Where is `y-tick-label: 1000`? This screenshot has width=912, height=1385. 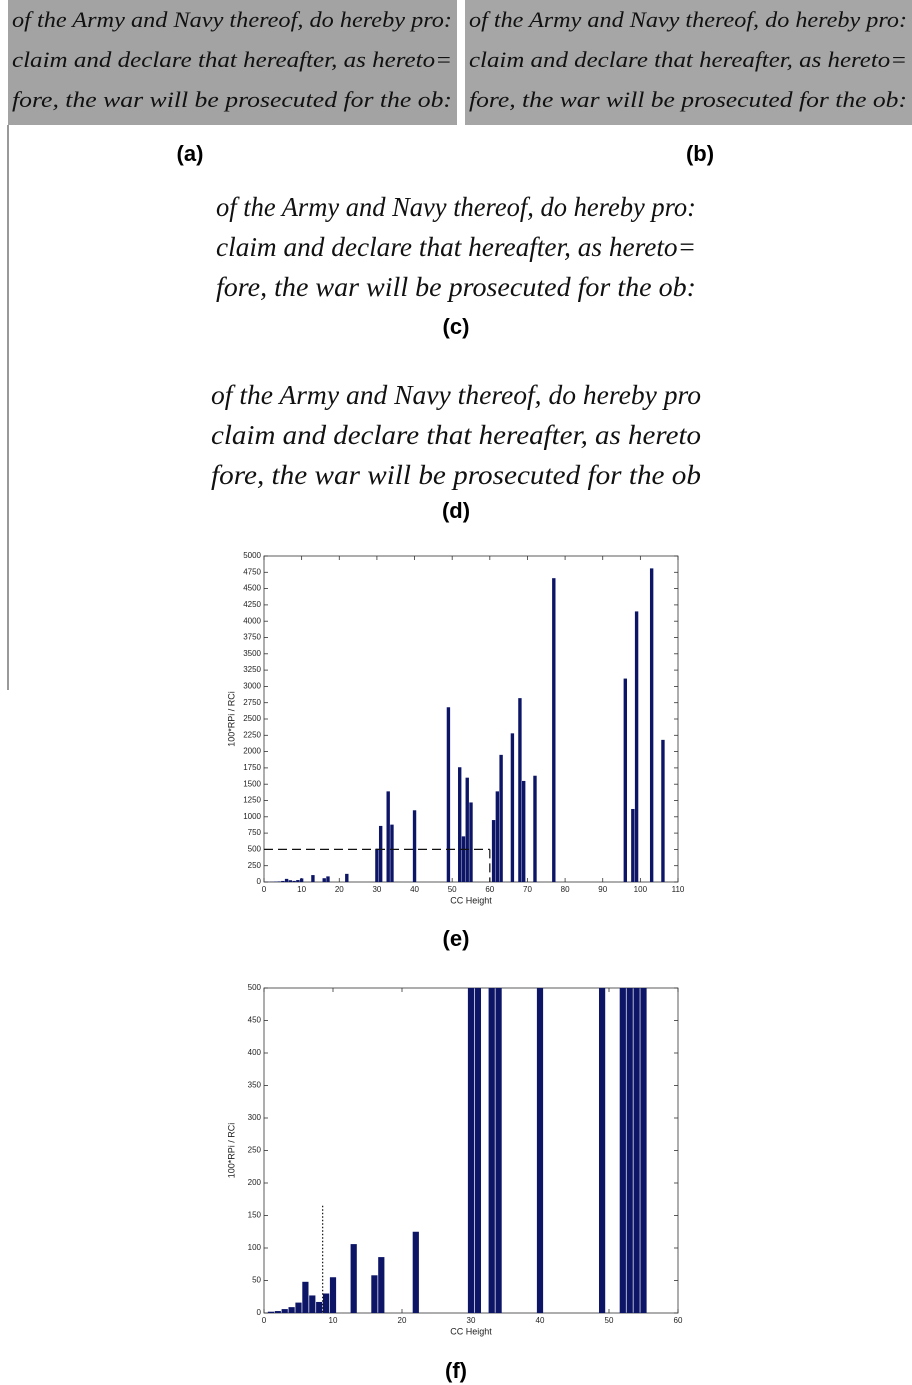 y-tick-label: 1000 is located at coordinates (252, 816).